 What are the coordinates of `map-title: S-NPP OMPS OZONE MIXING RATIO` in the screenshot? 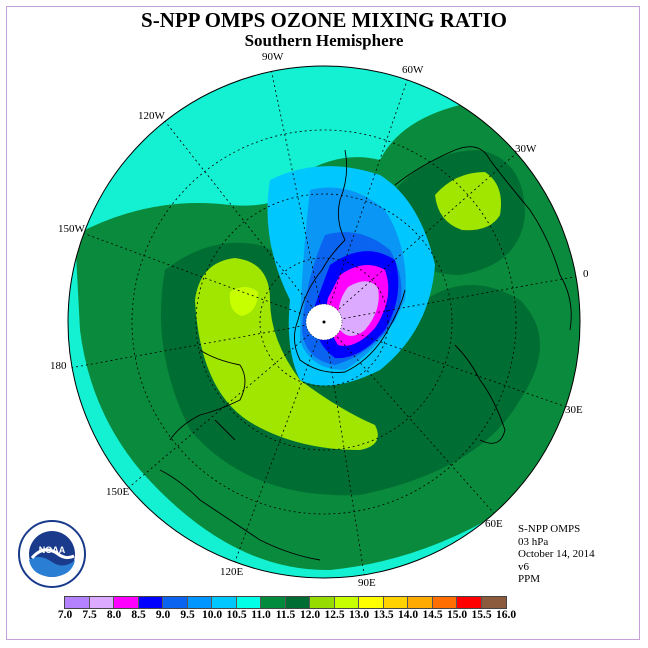 It's located at (324, 20).